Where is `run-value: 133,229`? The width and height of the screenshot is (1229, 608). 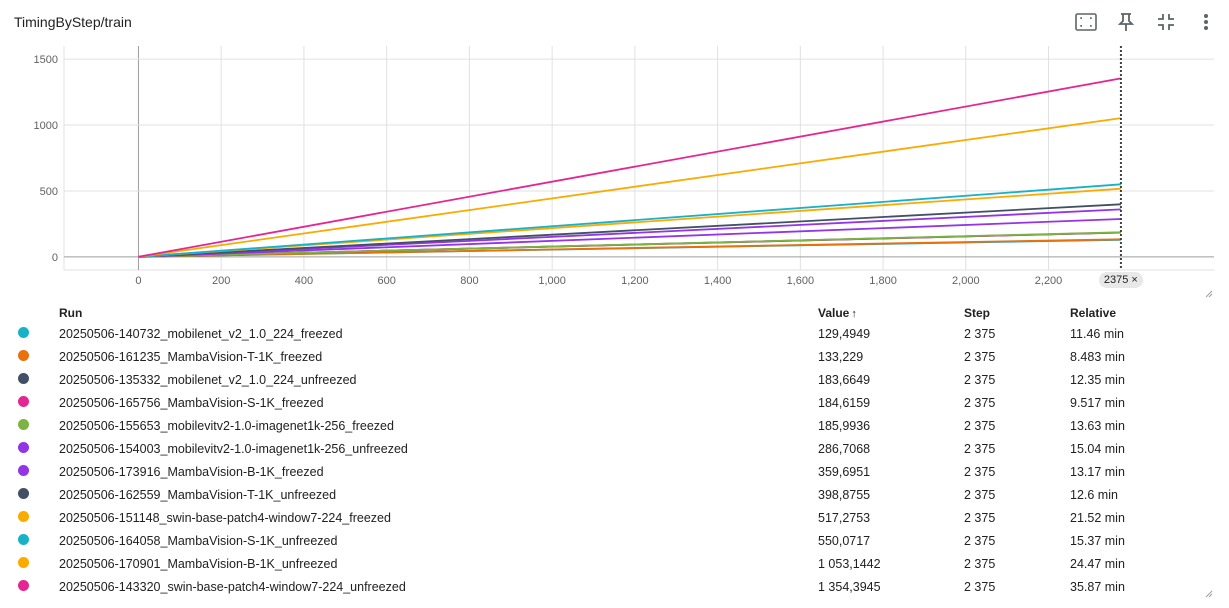
run-value: 133,229 is located at coordinates (841, 357).